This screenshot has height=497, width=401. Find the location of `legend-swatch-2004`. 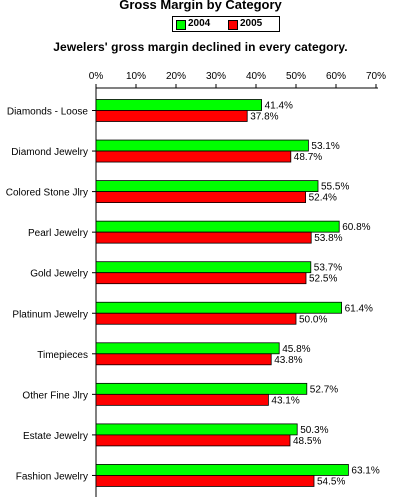

legend-swatch-2004 is located at coordinates (181, 25).